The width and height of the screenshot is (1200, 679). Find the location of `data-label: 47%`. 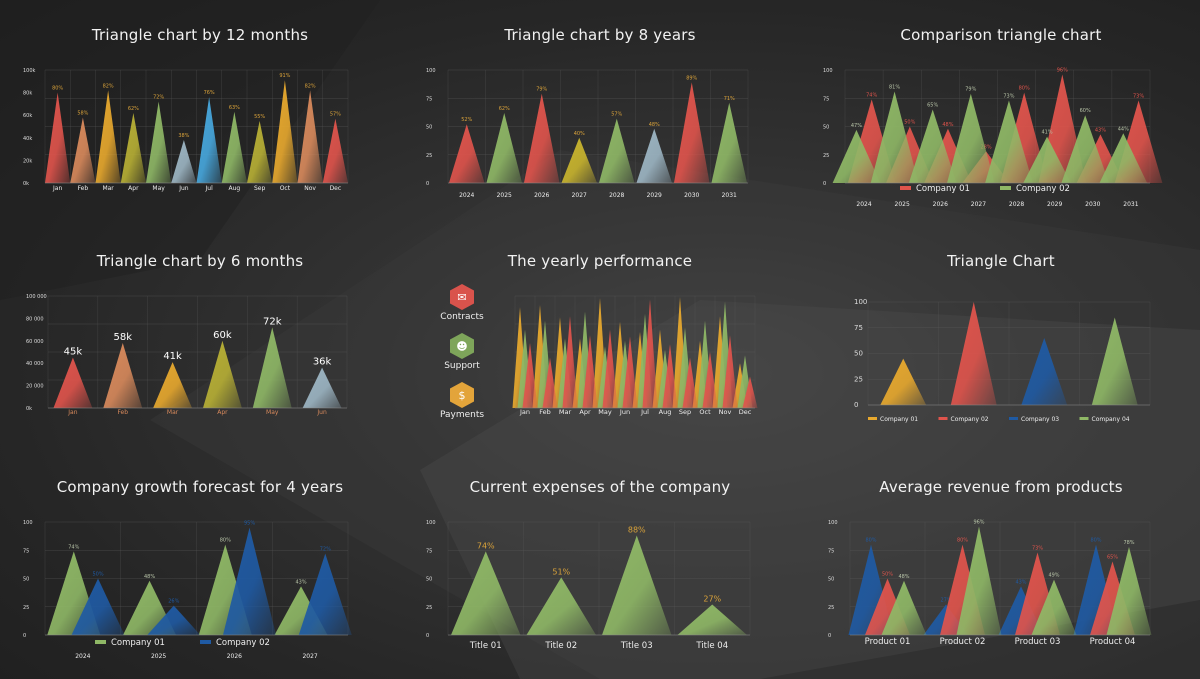

data-label: 47% is located at coordinates (856, 126).